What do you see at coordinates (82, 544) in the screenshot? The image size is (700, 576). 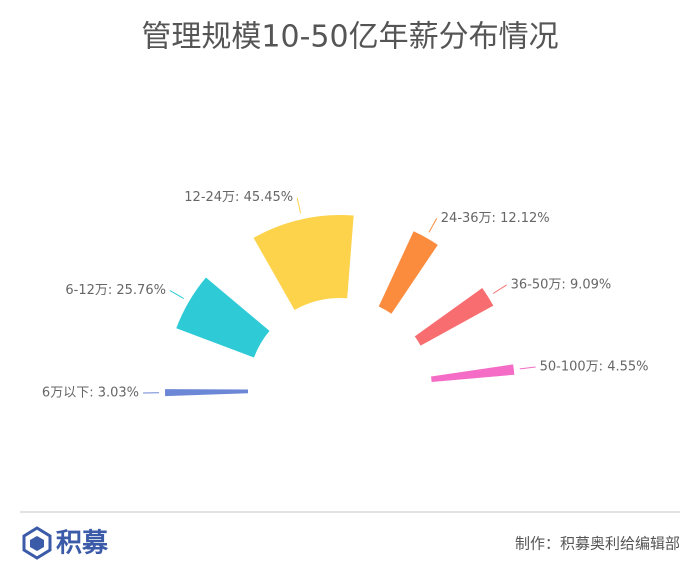 I see `footer-logo: 积募` at bounding box center [82, 544].